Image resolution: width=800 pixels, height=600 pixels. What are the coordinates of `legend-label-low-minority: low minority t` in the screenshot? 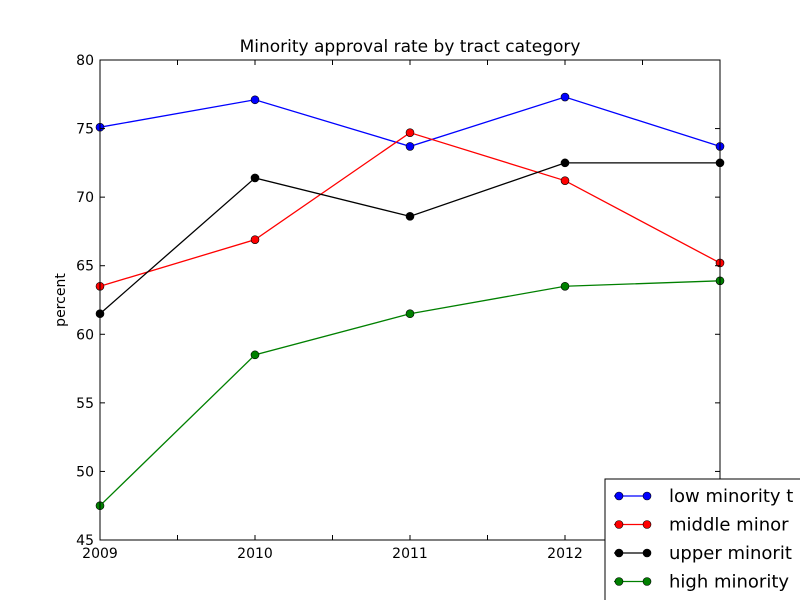 It's located at (731, 496).